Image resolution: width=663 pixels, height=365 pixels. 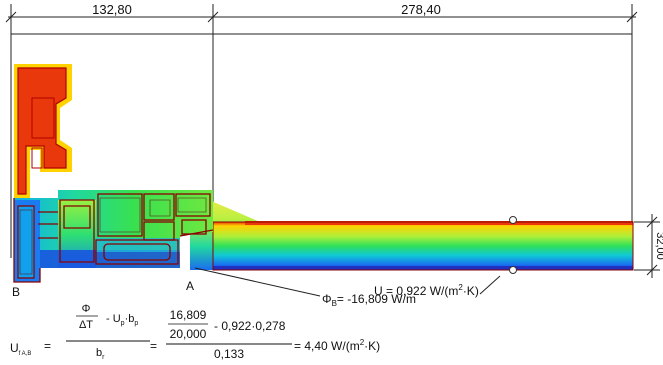 I want to click on formula-num-b: 20,000, so click(x=188, y=334).